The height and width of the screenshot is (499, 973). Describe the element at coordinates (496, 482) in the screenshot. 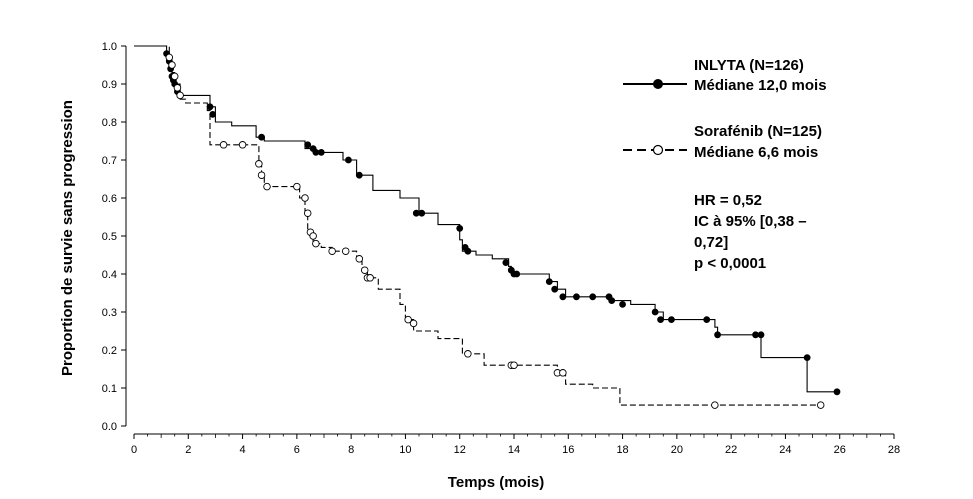

I see `x-axis-title: Temps (mois)` at that location.